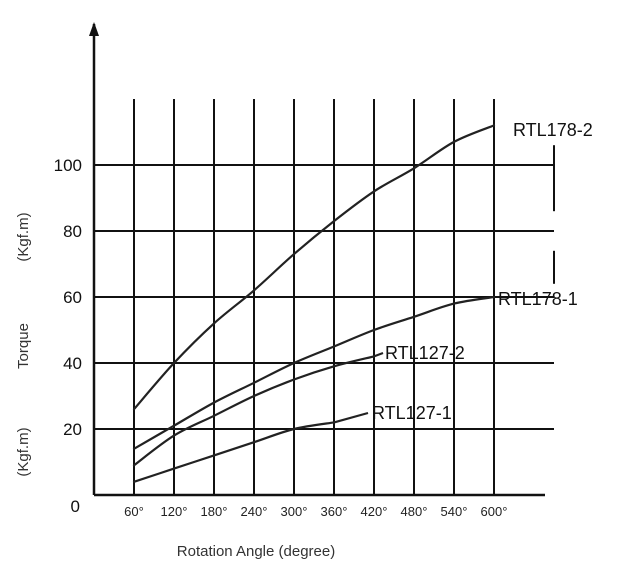  What do you see at coordinates (94, 29) in the screenshot?
I see `y-axis-arrow-icon` at bounding box center [94, 29].